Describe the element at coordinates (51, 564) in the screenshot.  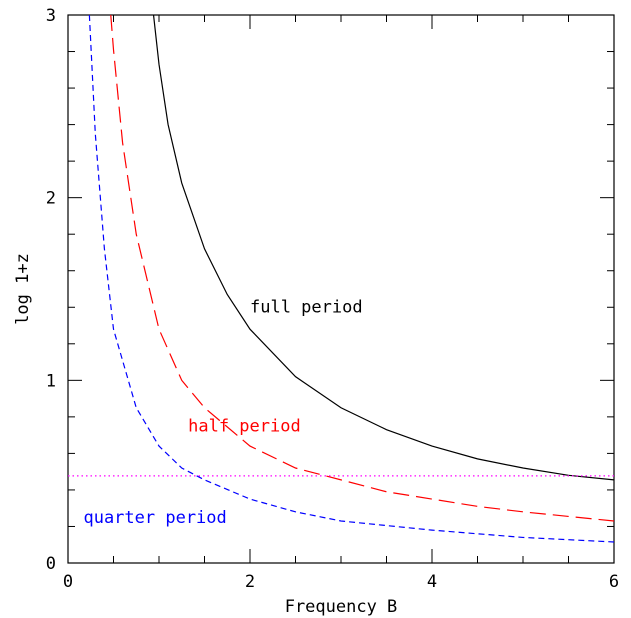
I see `y-tick-label: 0` at that location.